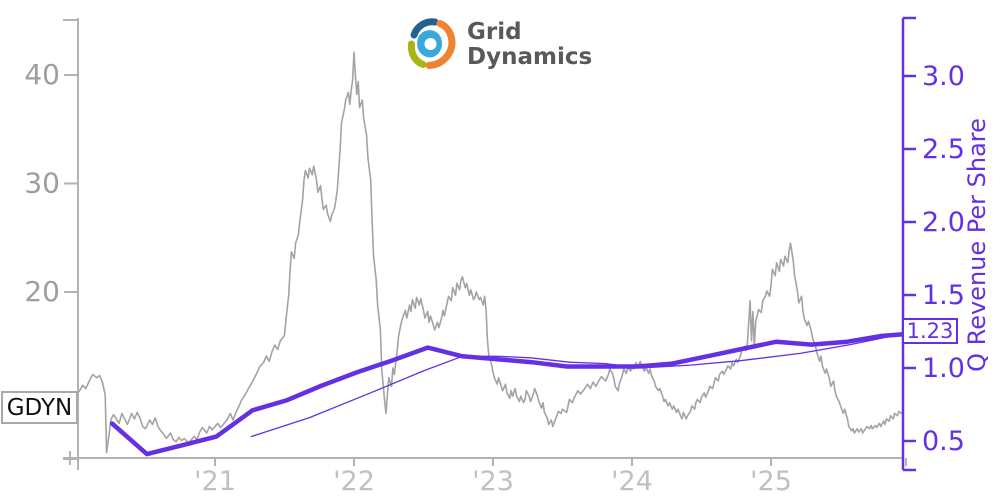 This screenshot has width=1000, height=500. What do you see at coordinates (977, 245) in the screenshot?
I see `right-axis-title: Q Revenue Per Share` at bounding box center [977, 245].